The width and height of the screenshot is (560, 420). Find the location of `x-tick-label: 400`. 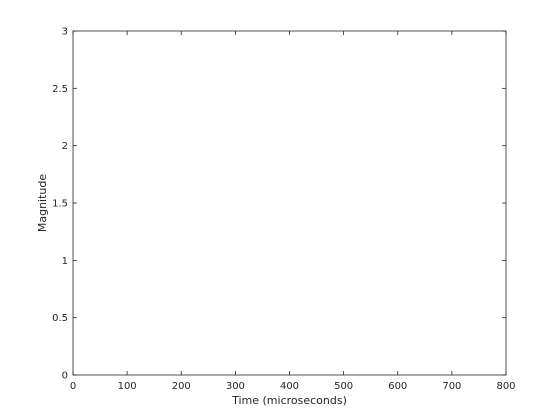

x-tick-label: 400 is located at coordinates (289, 386).